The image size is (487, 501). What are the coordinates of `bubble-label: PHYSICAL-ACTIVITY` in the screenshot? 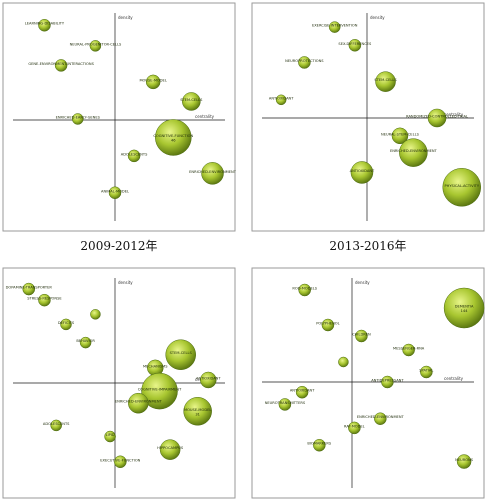 It's located at (461, 186).